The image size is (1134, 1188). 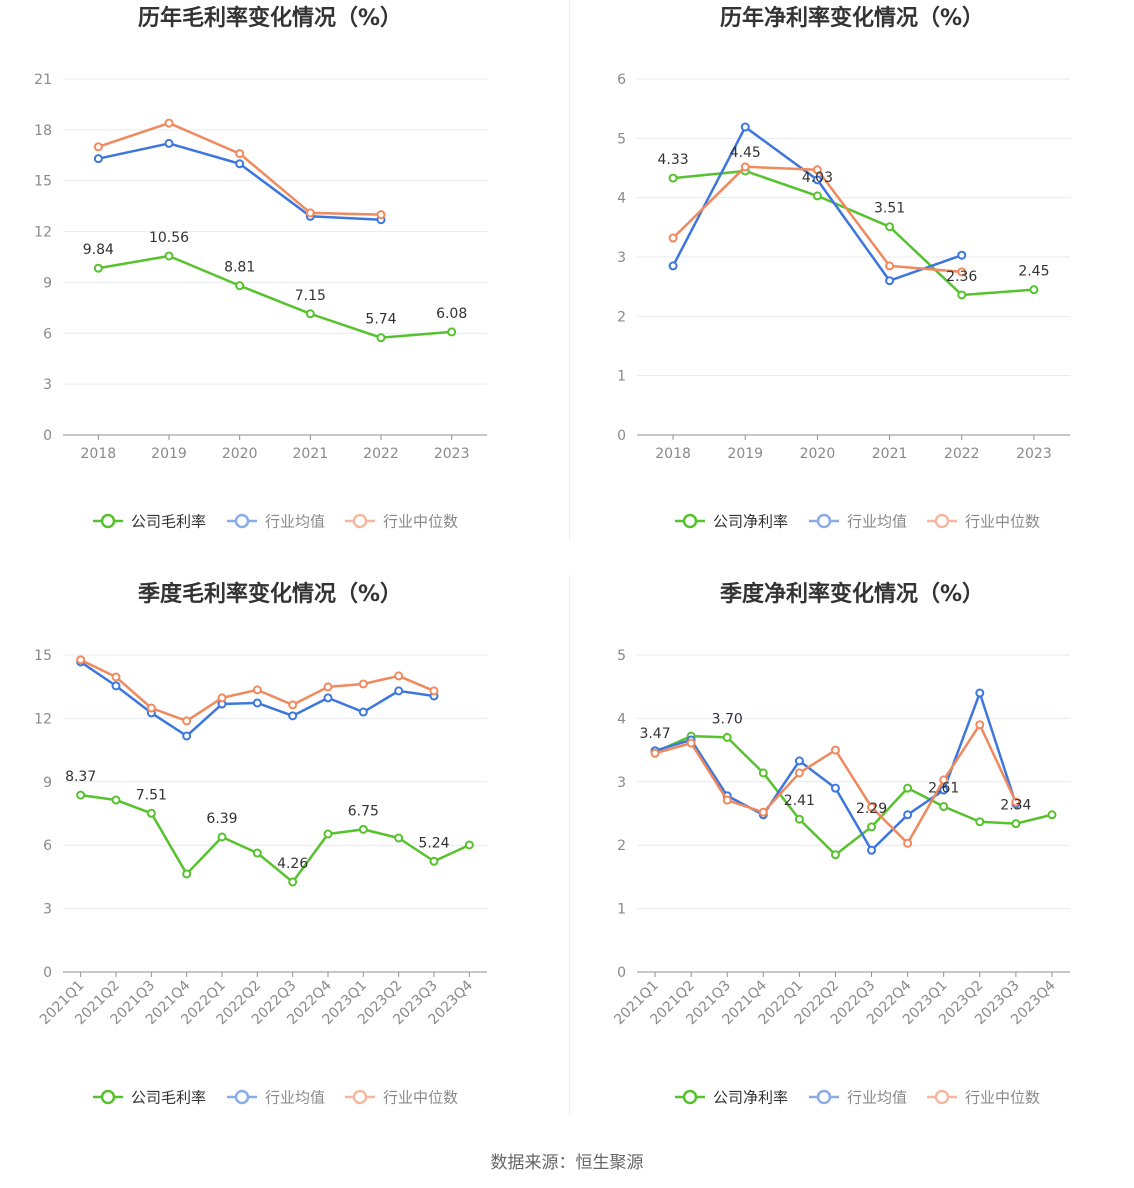 I want to click on x-tick-label: 2023, so click(x=452, y=454).